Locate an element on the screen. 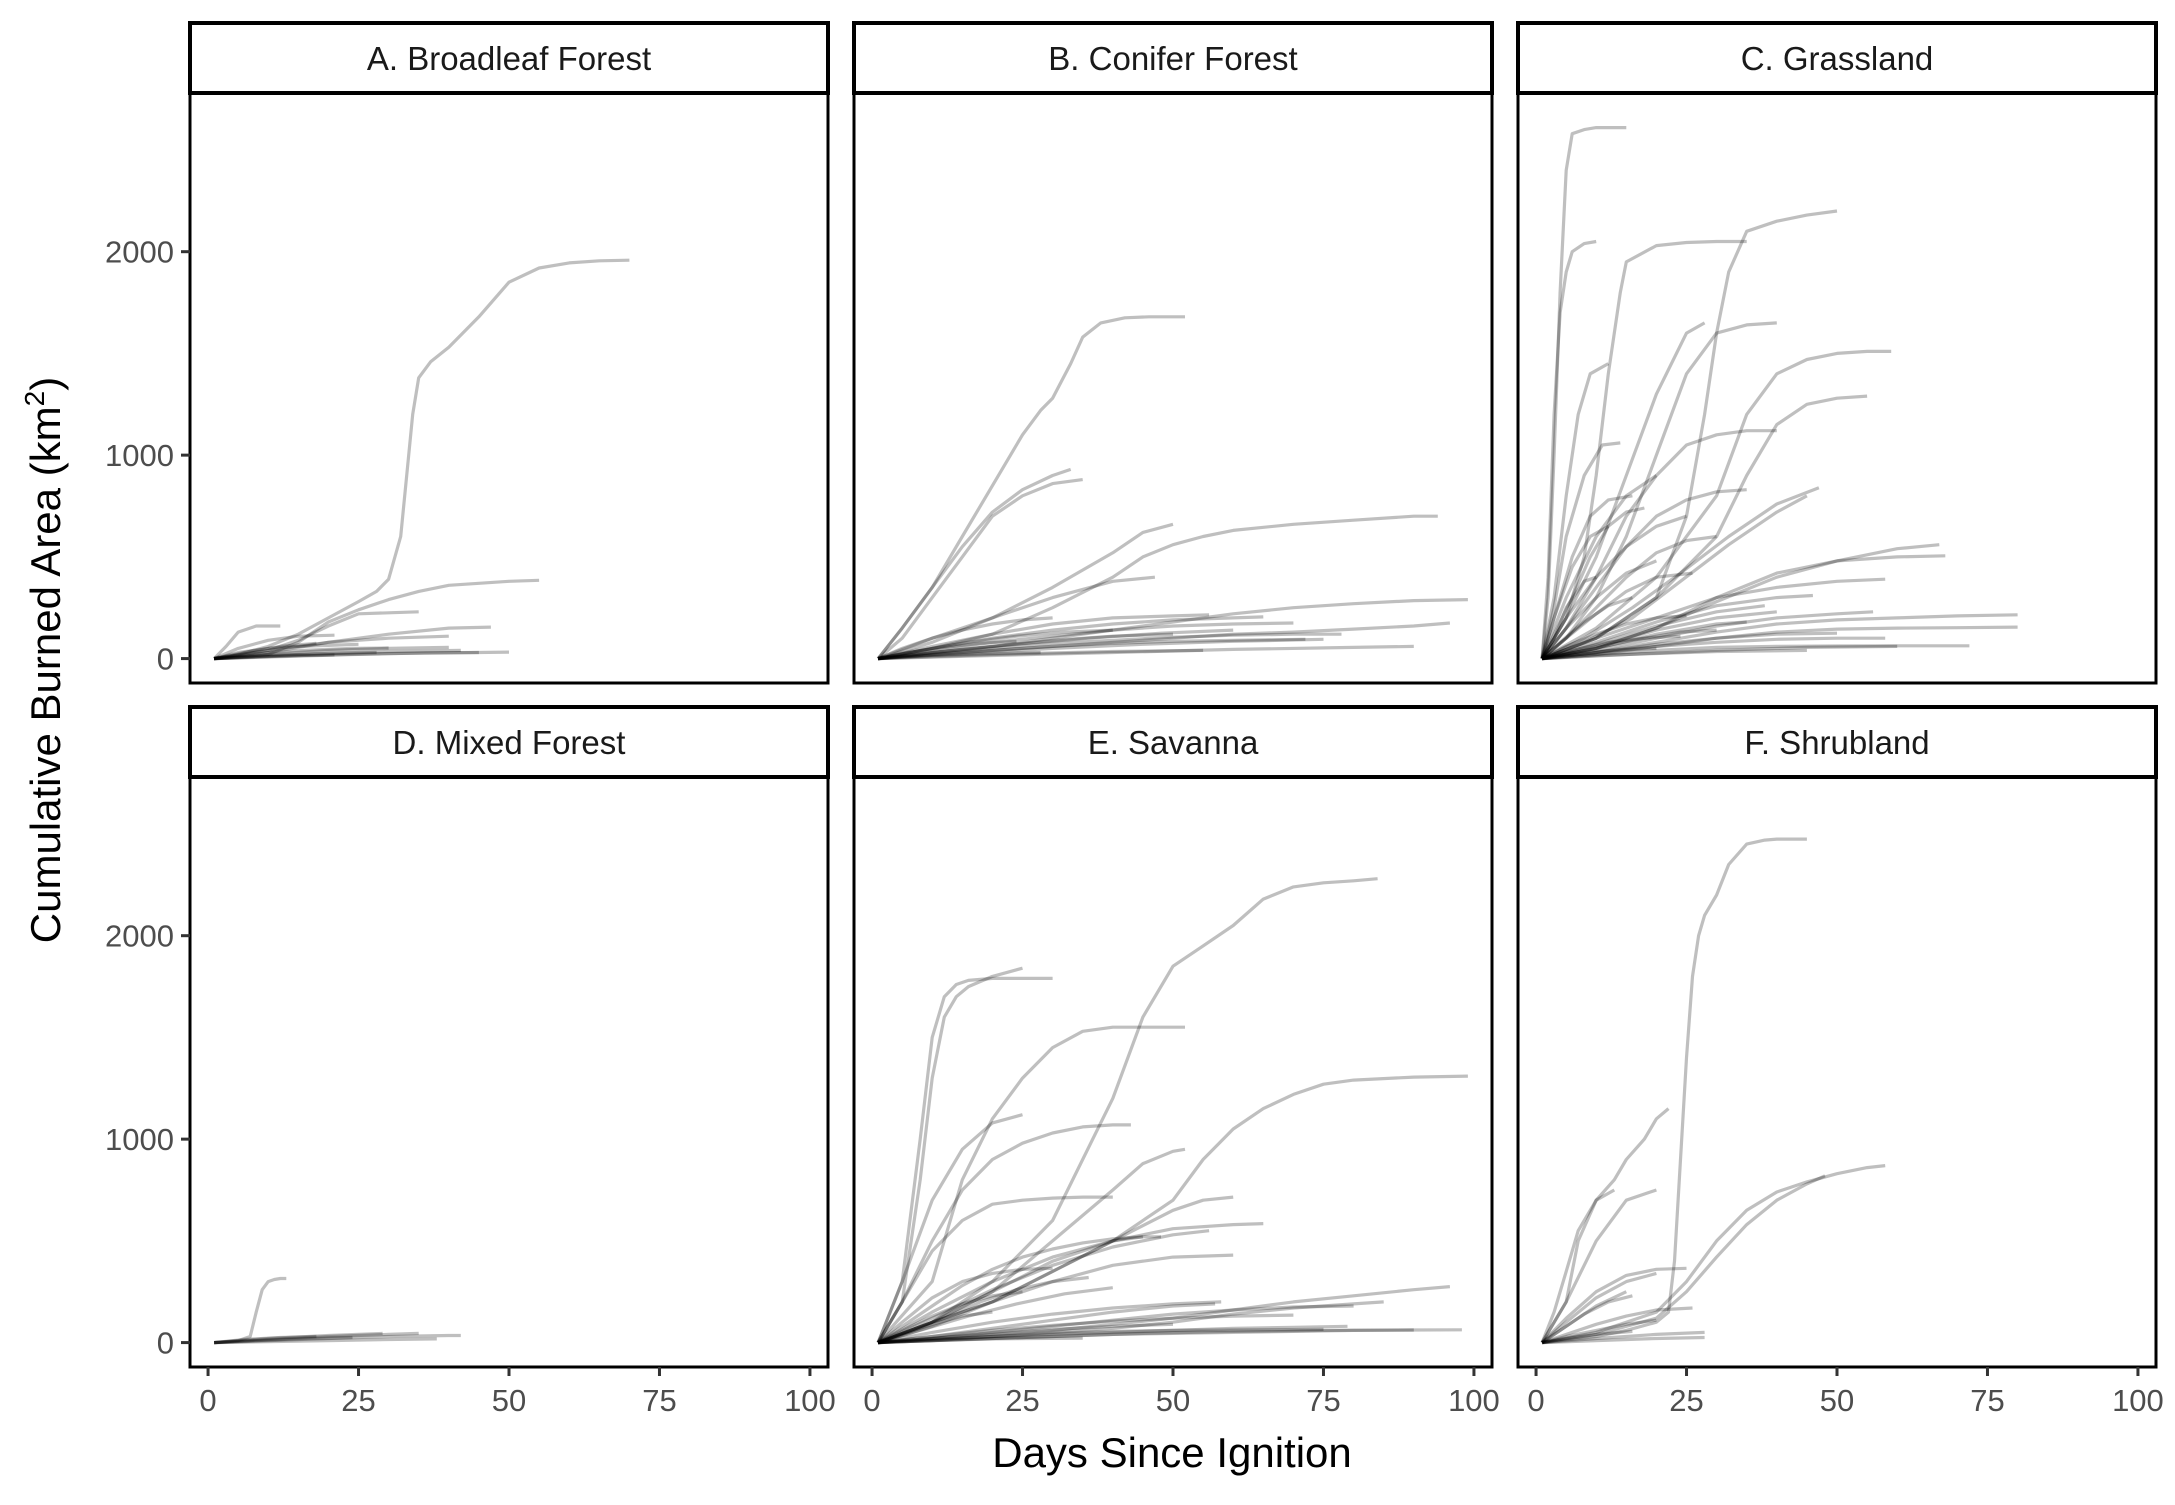 The height and width of the screenshot is (1505, 2175). facet-title: F. Shrubland is located at coordinates (1836, 742).